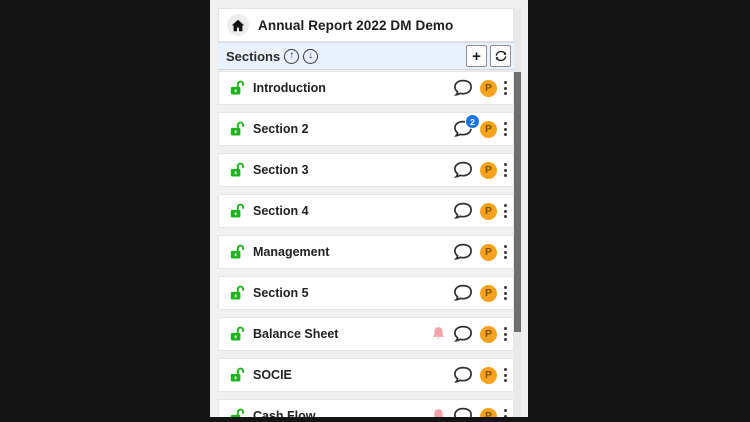 This screenshot has height=422, width=750. What do you see at coordinates (476, 56) in the screenshot?
I see `add-section-button: +` at bounding box center [476, 56].